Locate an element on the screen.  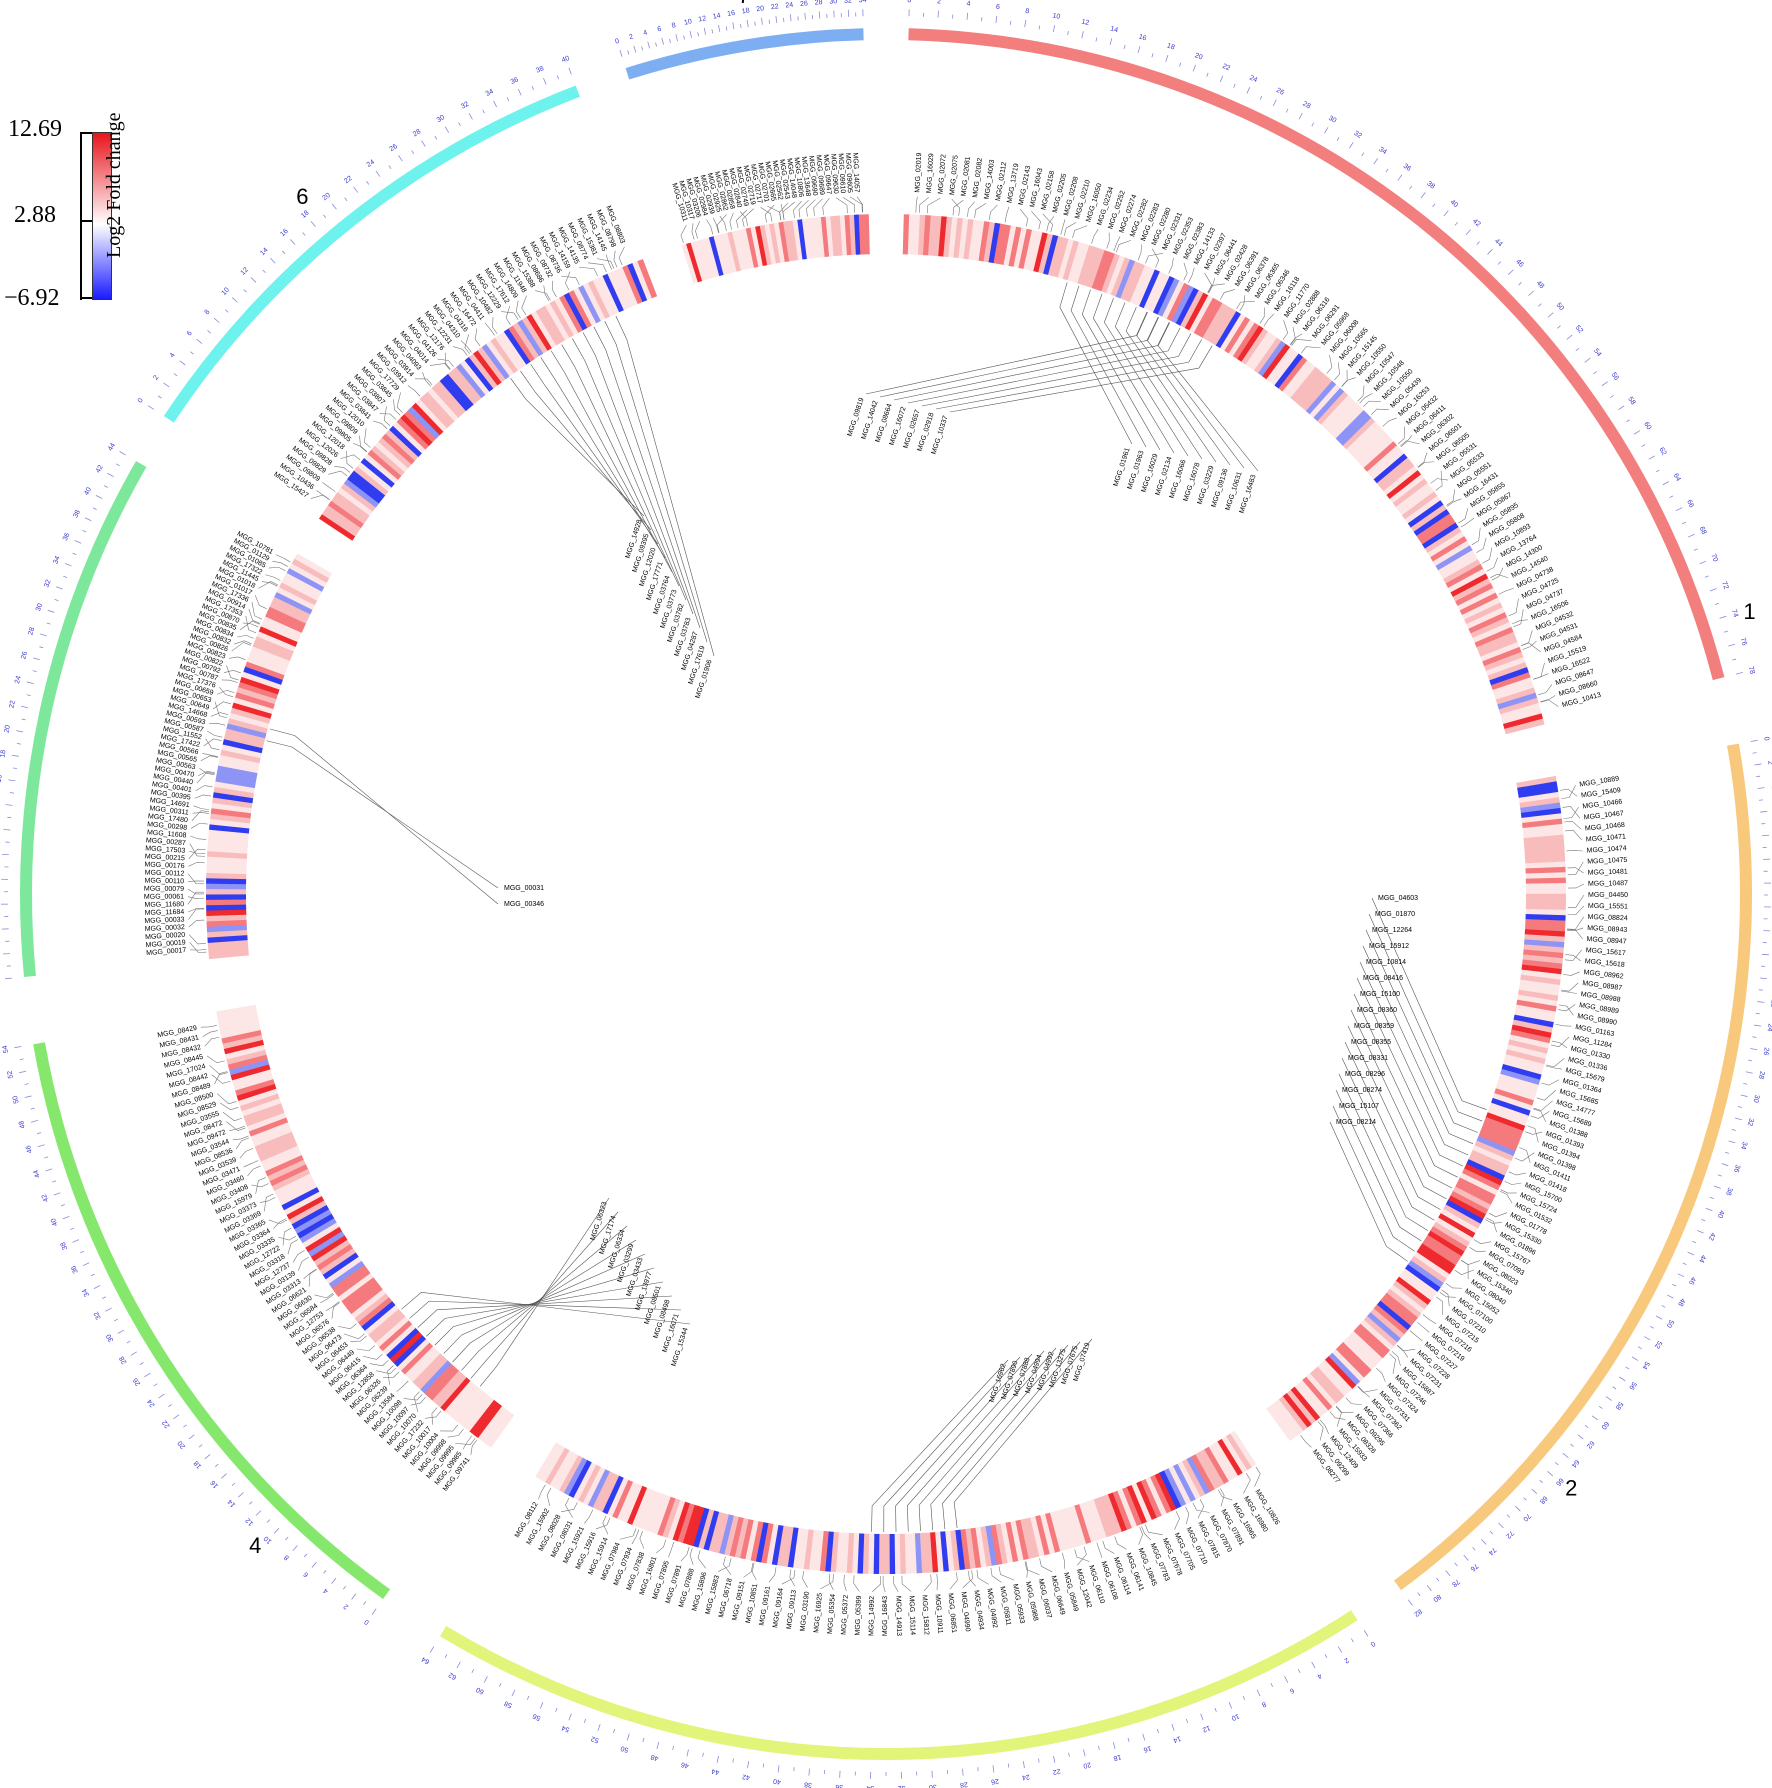
gene-label: MGG_00110 is located at coordinates (164, 882).